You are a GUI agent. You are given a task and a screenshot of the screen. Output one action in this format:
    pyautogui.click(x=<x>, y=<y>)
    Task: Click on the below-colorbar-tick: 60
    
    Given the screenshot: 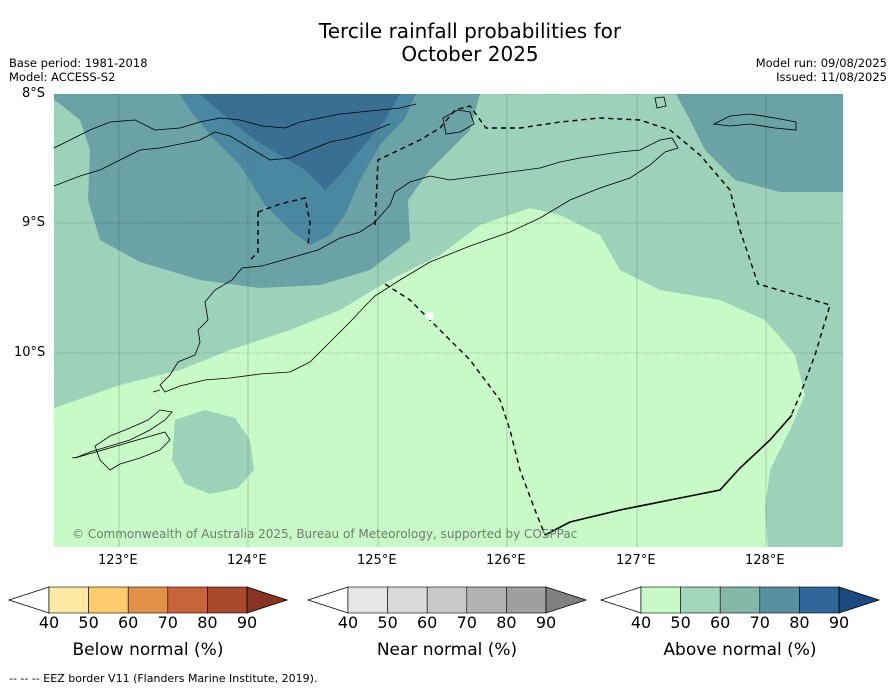 What is the action you would take?
    pyautogui.click(x=128, y=622)
    